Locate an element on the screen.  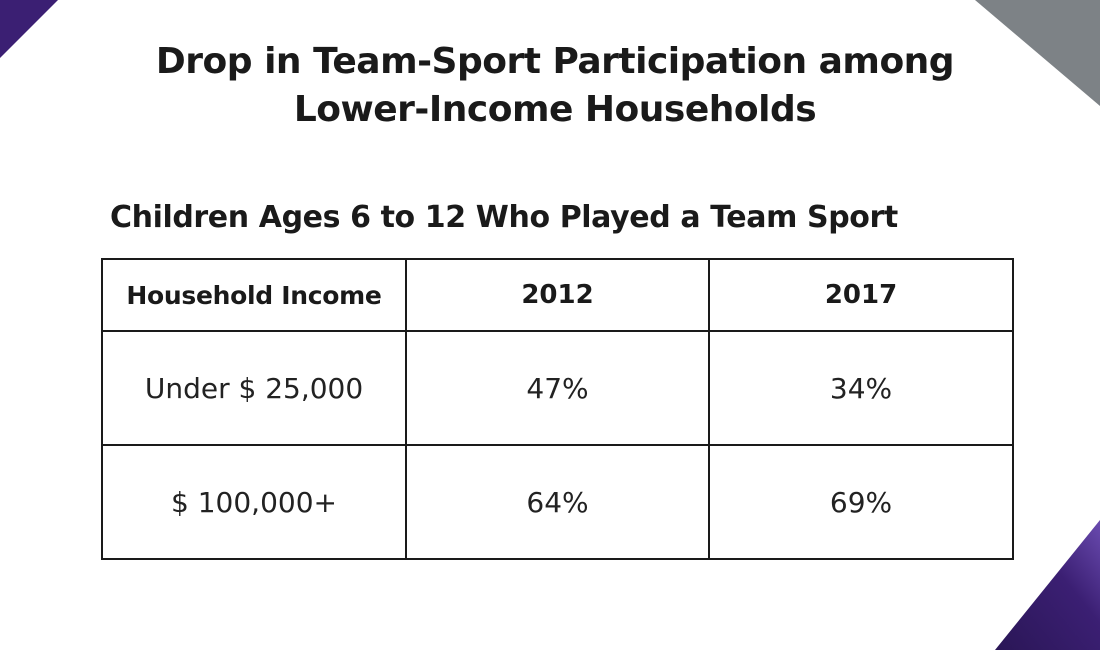
page-title-line-1: Drop in Team-Sport Participation among is located at coordinates (555, 61).